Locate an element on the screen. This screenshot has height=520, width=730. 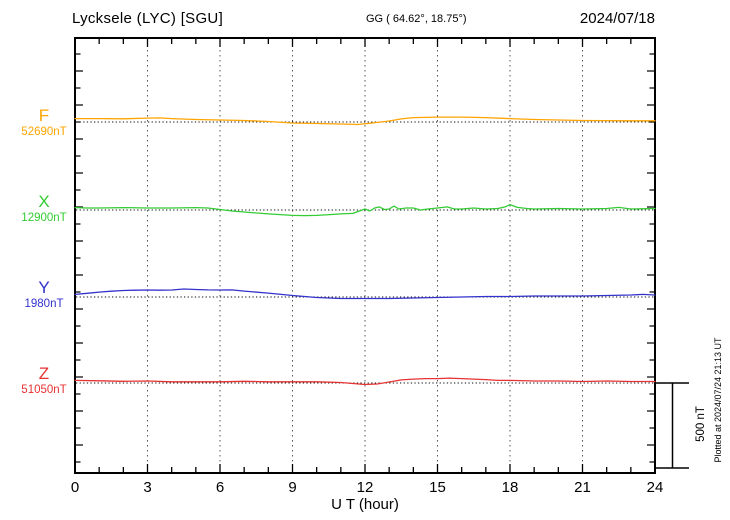
x-tick-label-12: 12 is located at coordinates (365, 487).